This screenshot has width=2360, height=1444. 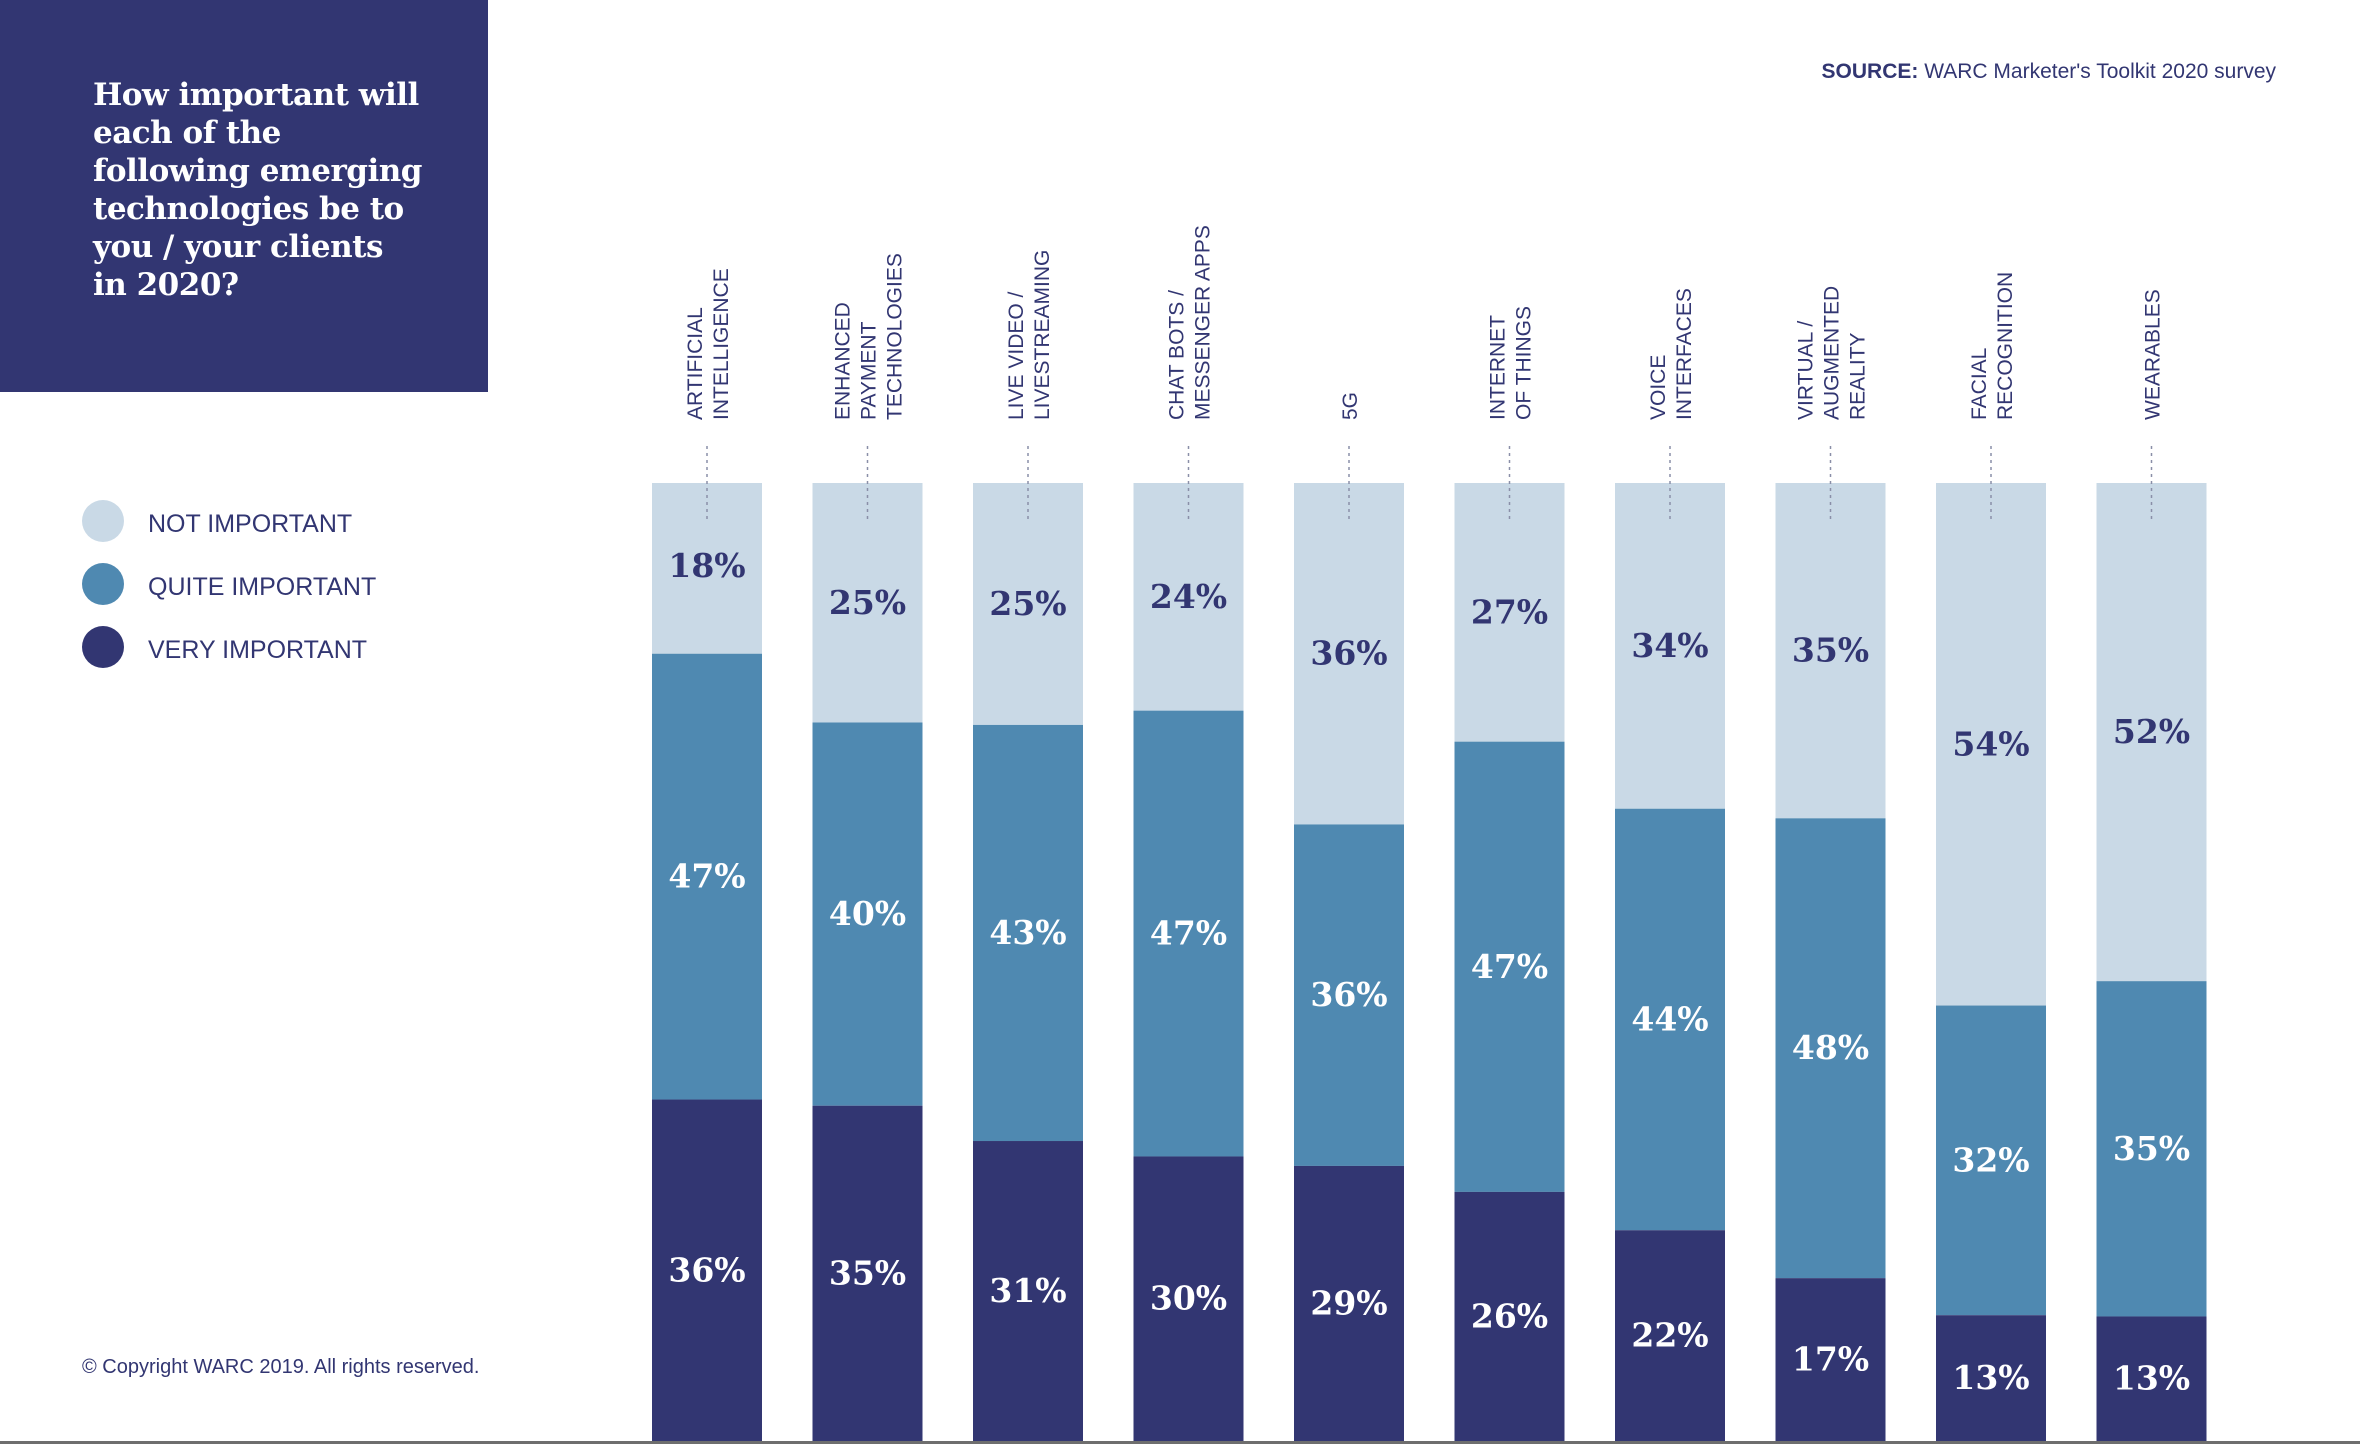 I want to click on category-label: VIRTUAL /, so click(x=1806, y=370).